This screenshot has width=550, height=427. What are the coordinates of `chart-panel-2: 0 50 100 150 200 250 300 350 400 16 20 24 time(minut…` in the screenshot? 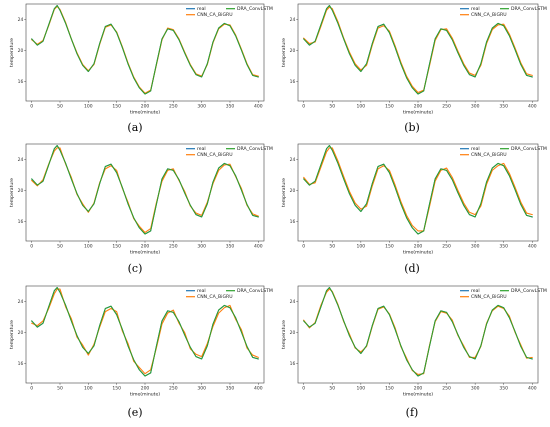 It's located at (414, 68).